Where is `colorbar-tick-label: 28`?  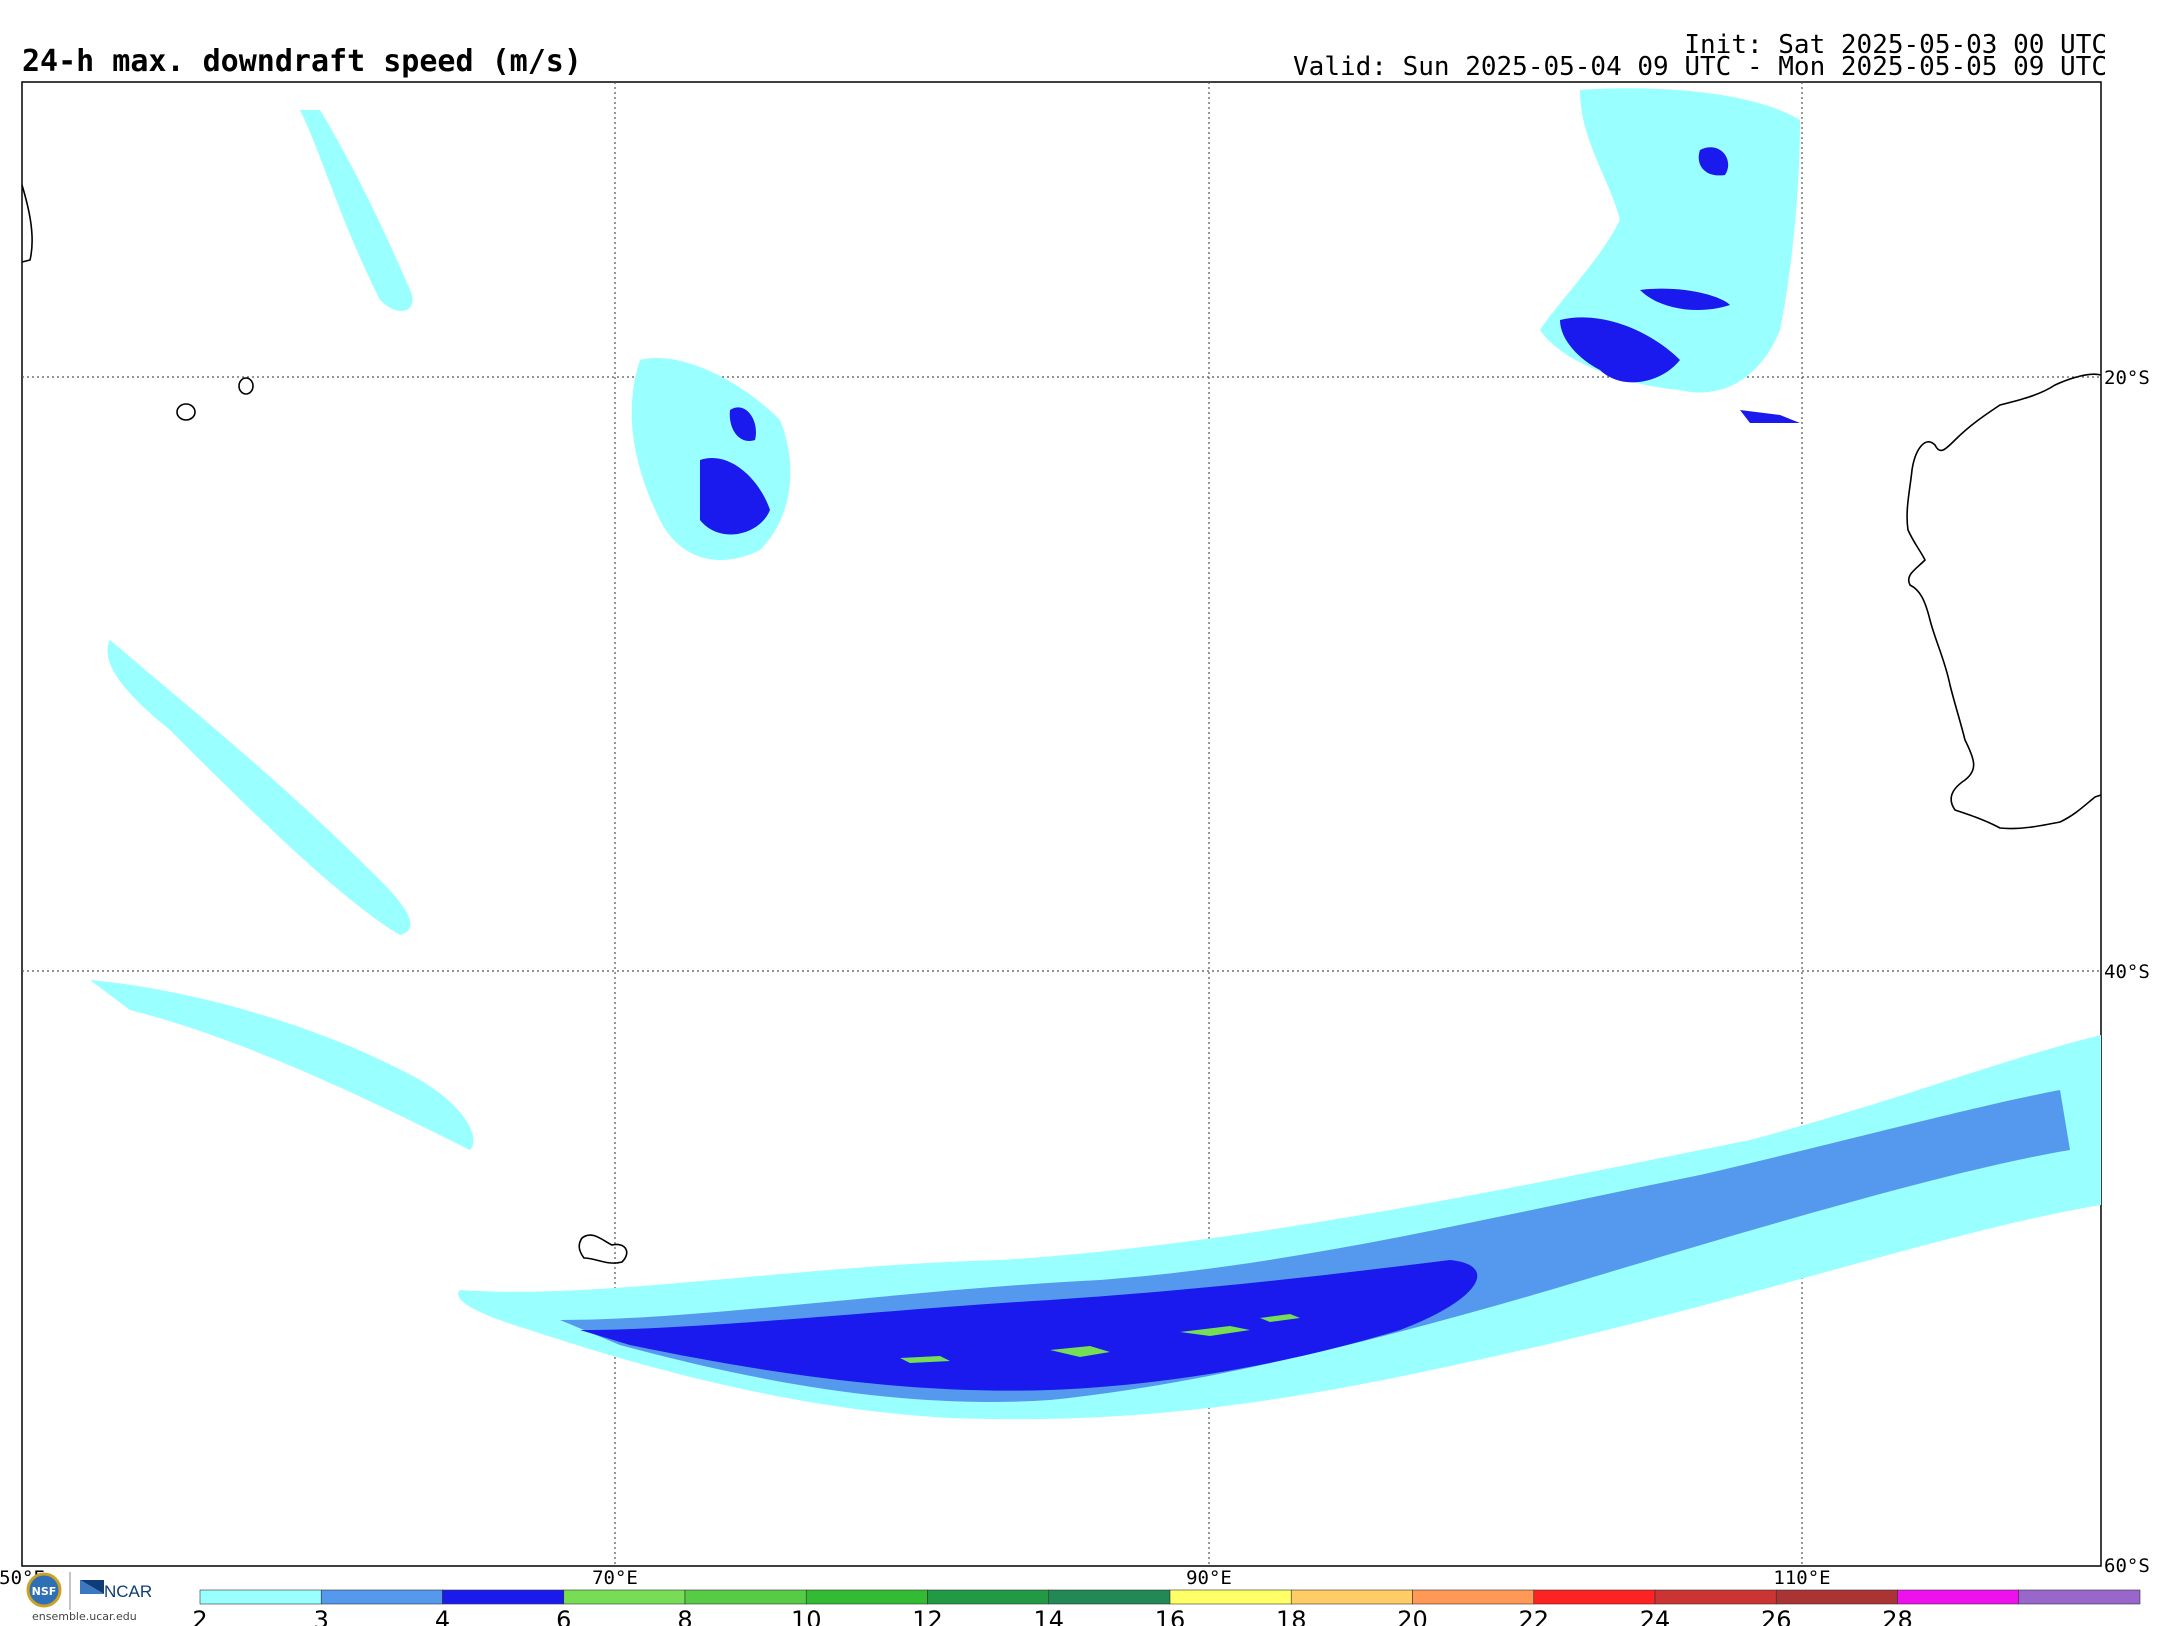
colorbar-tick-label: 28 is located at coordinates (1897, 1616).